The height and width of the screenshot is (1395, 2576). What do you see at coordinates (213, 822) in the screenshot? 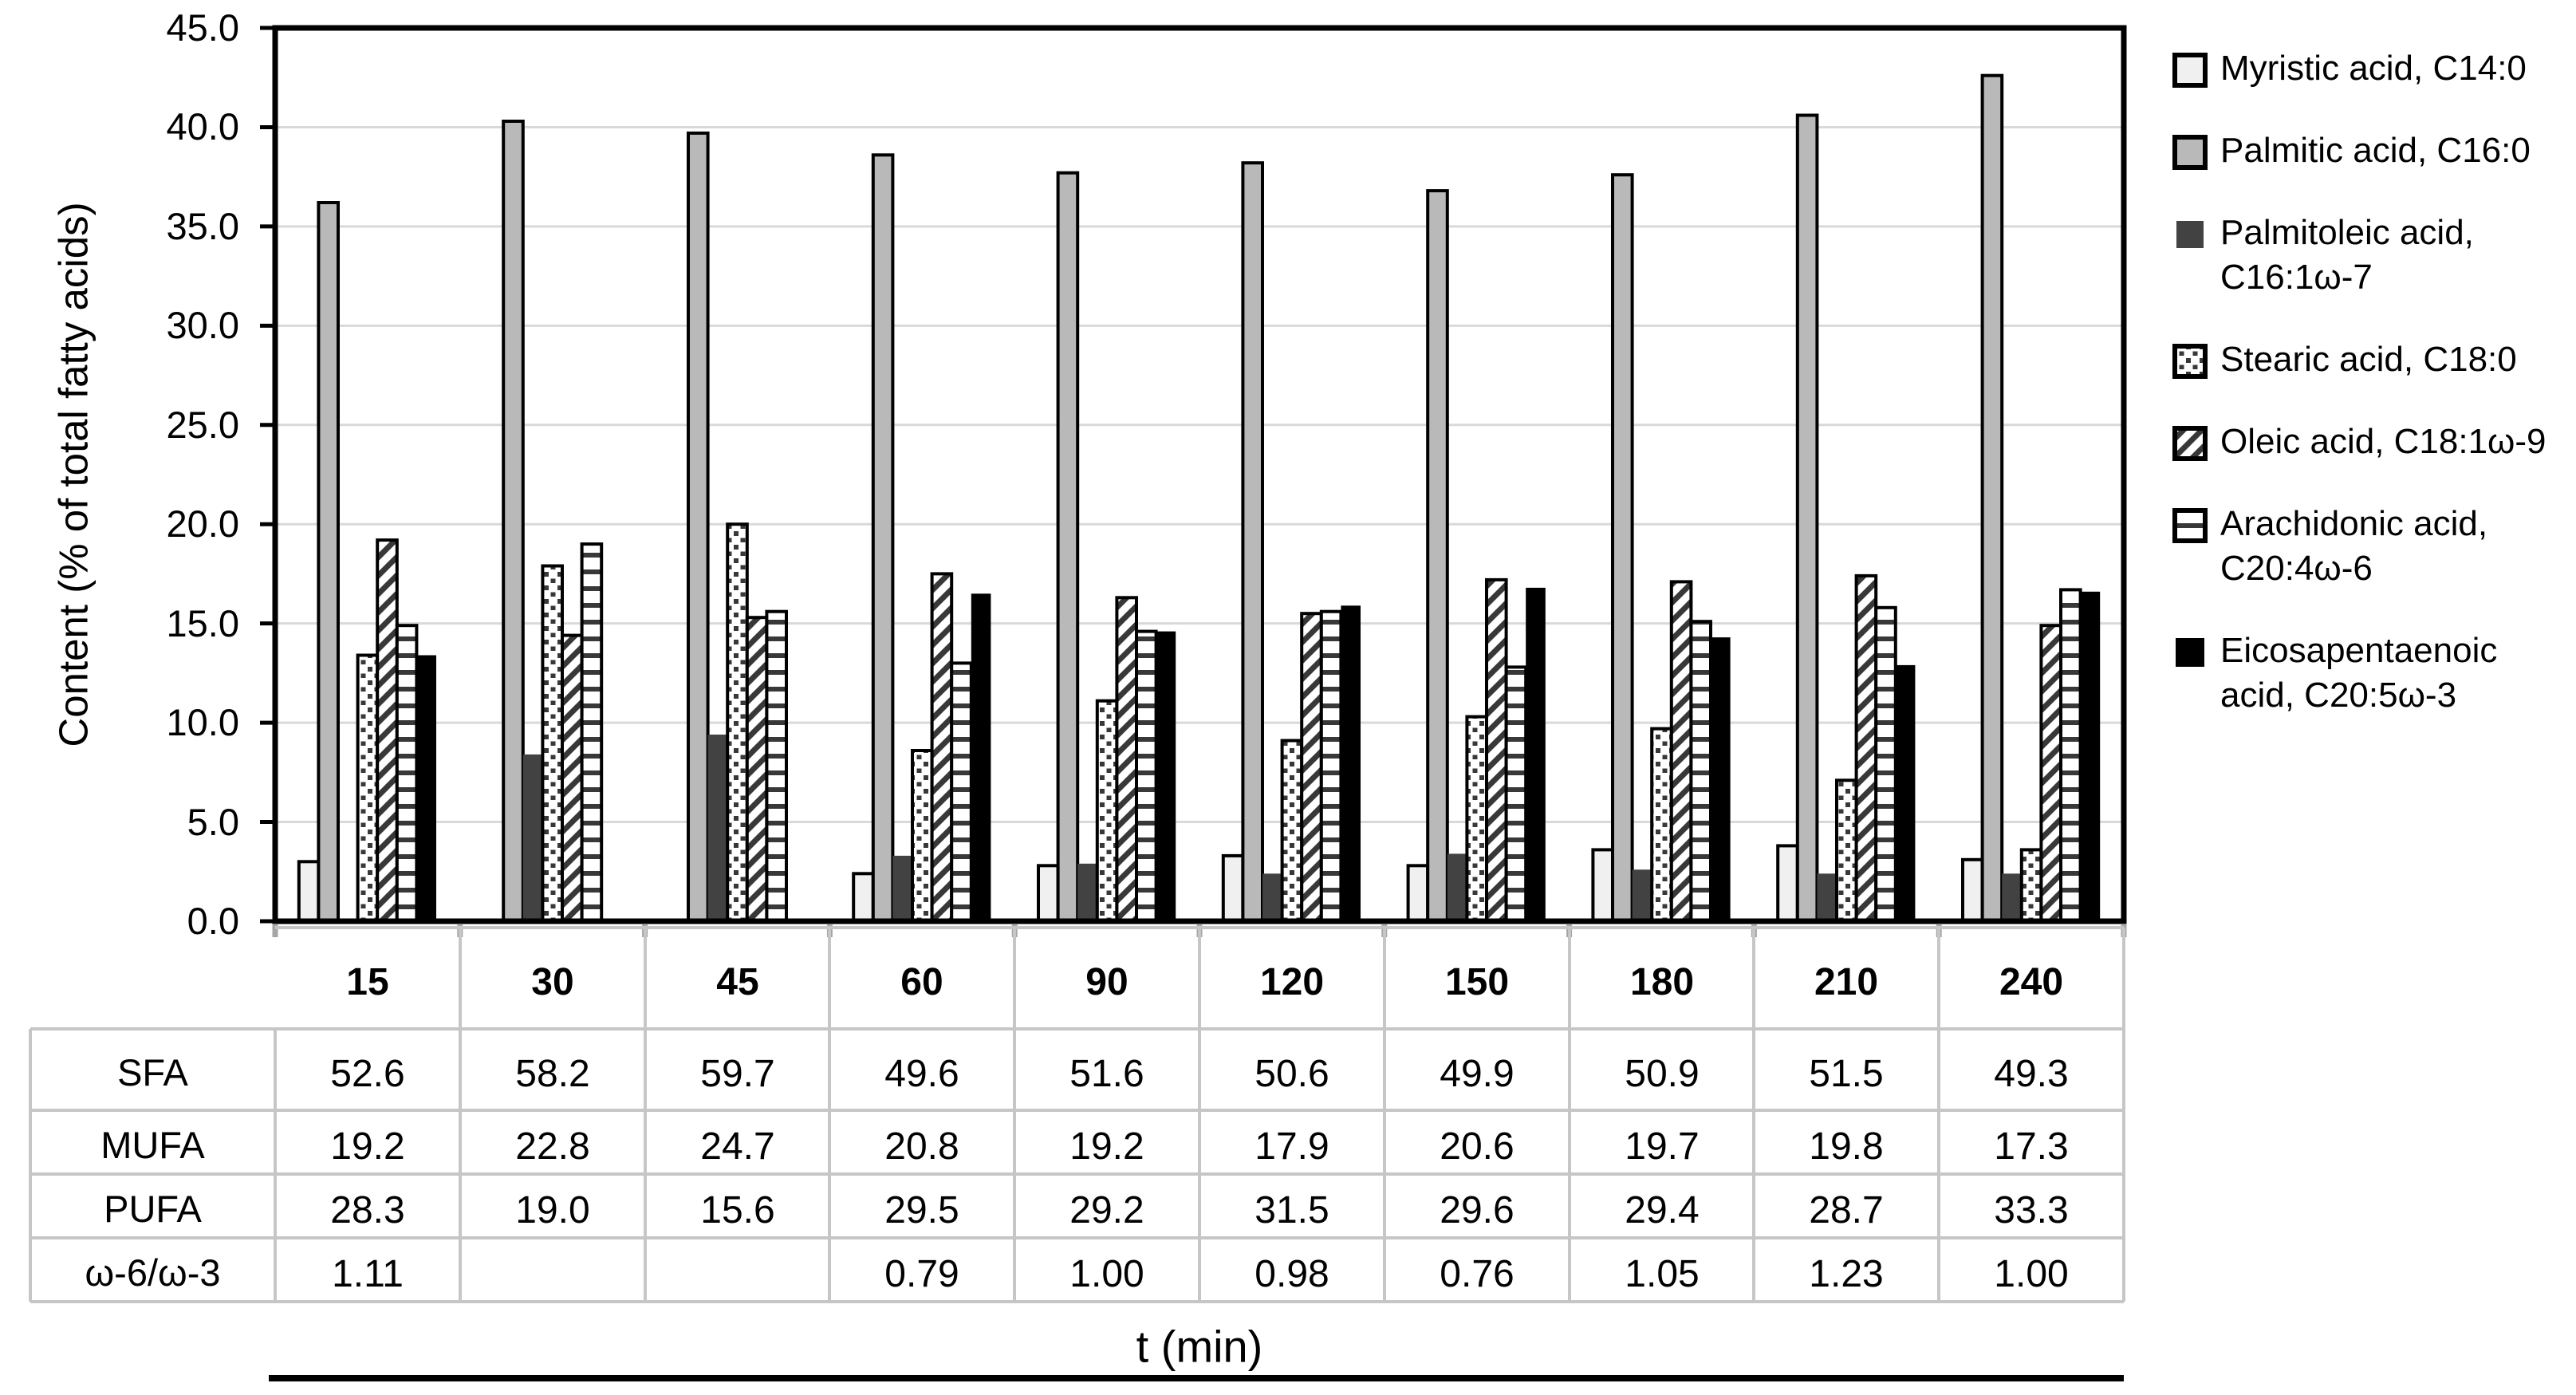
I see `y-tick-label: 5.0` at bounding box center [213, 822].